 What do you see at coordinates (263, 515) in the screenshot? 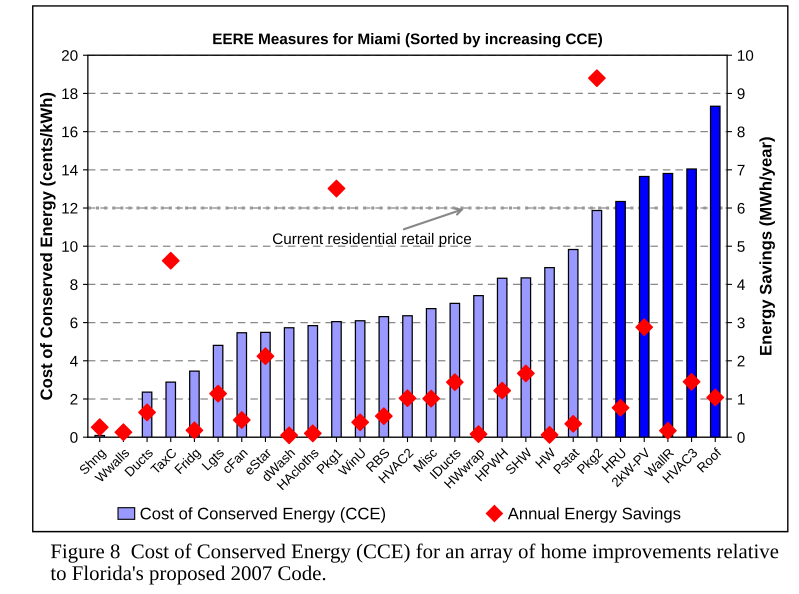
I see `legend-label: Cost of Conserved Energy (CCE)` at bounding box center [263, 515].